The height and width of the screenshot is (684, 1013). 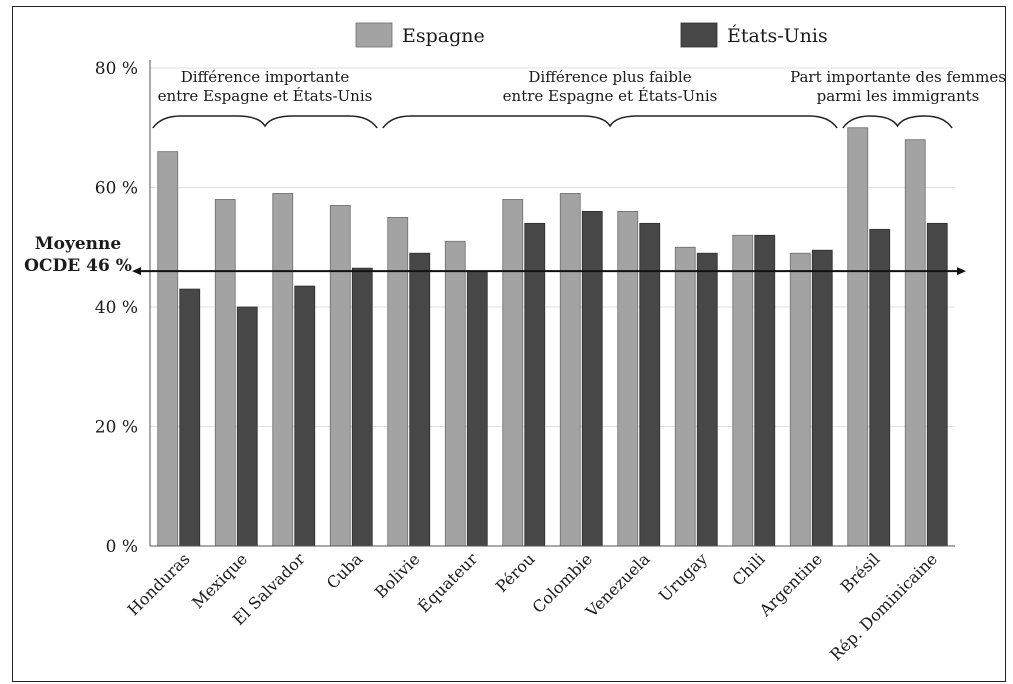 What do you see at coordinates (591, 35) in the screenshot?
I see `legend: Espagne États-Unis` at bounding box center [591, 35].